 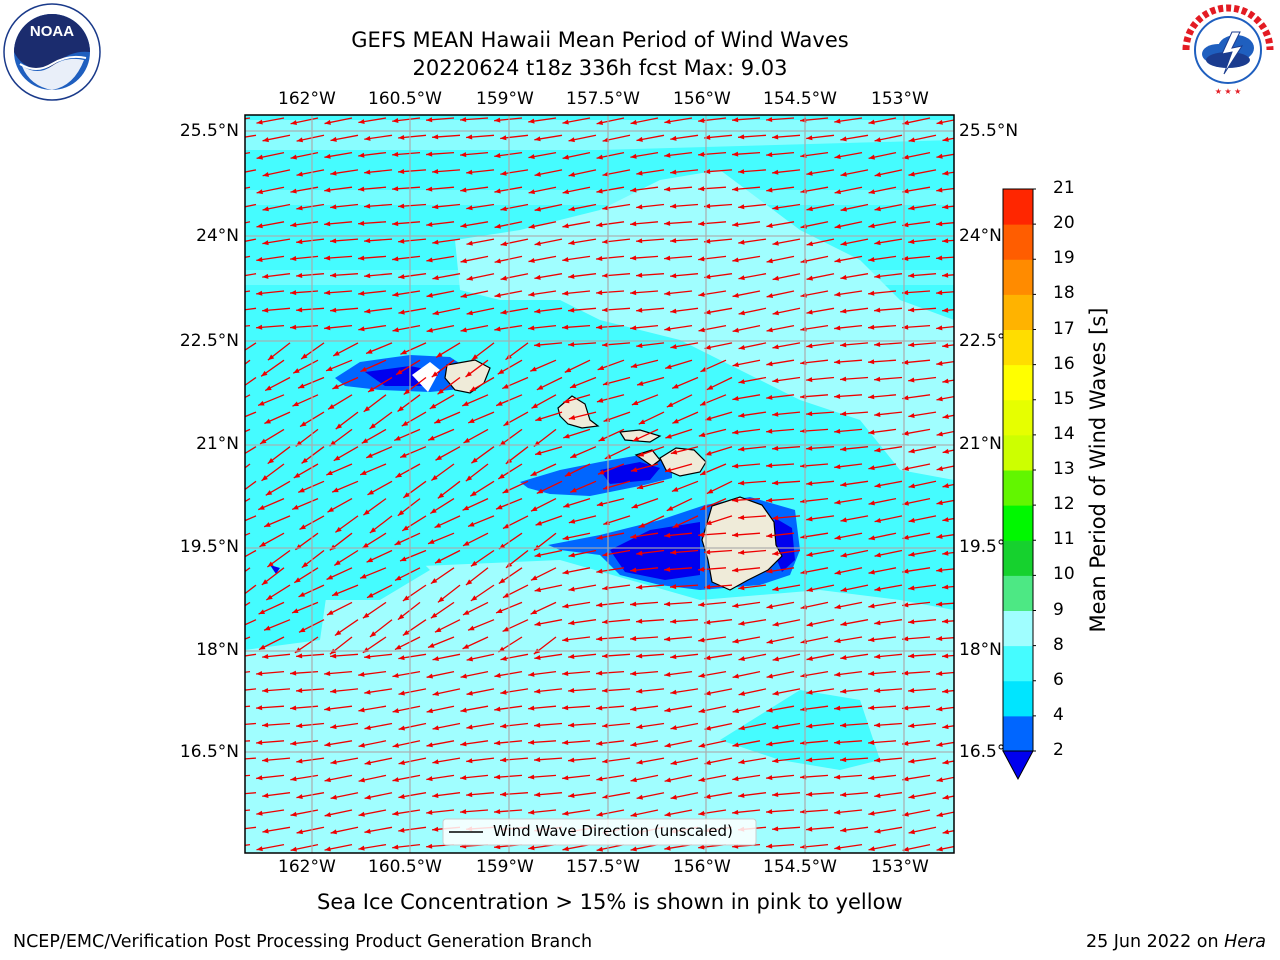 What do you see at coordinates (599, 832) in the screenshot?
I see `map-legend` at bounding box center [599, 832].